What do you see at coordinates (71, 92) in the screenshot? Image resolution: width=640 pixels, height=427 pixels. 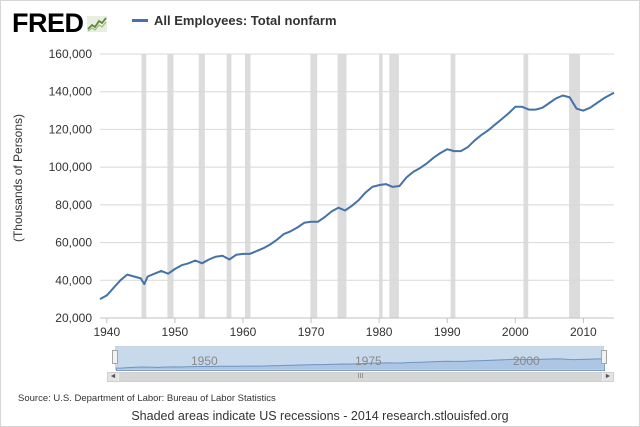 I see `y-tick-label: 140,000` at bounding box center [71, 92].